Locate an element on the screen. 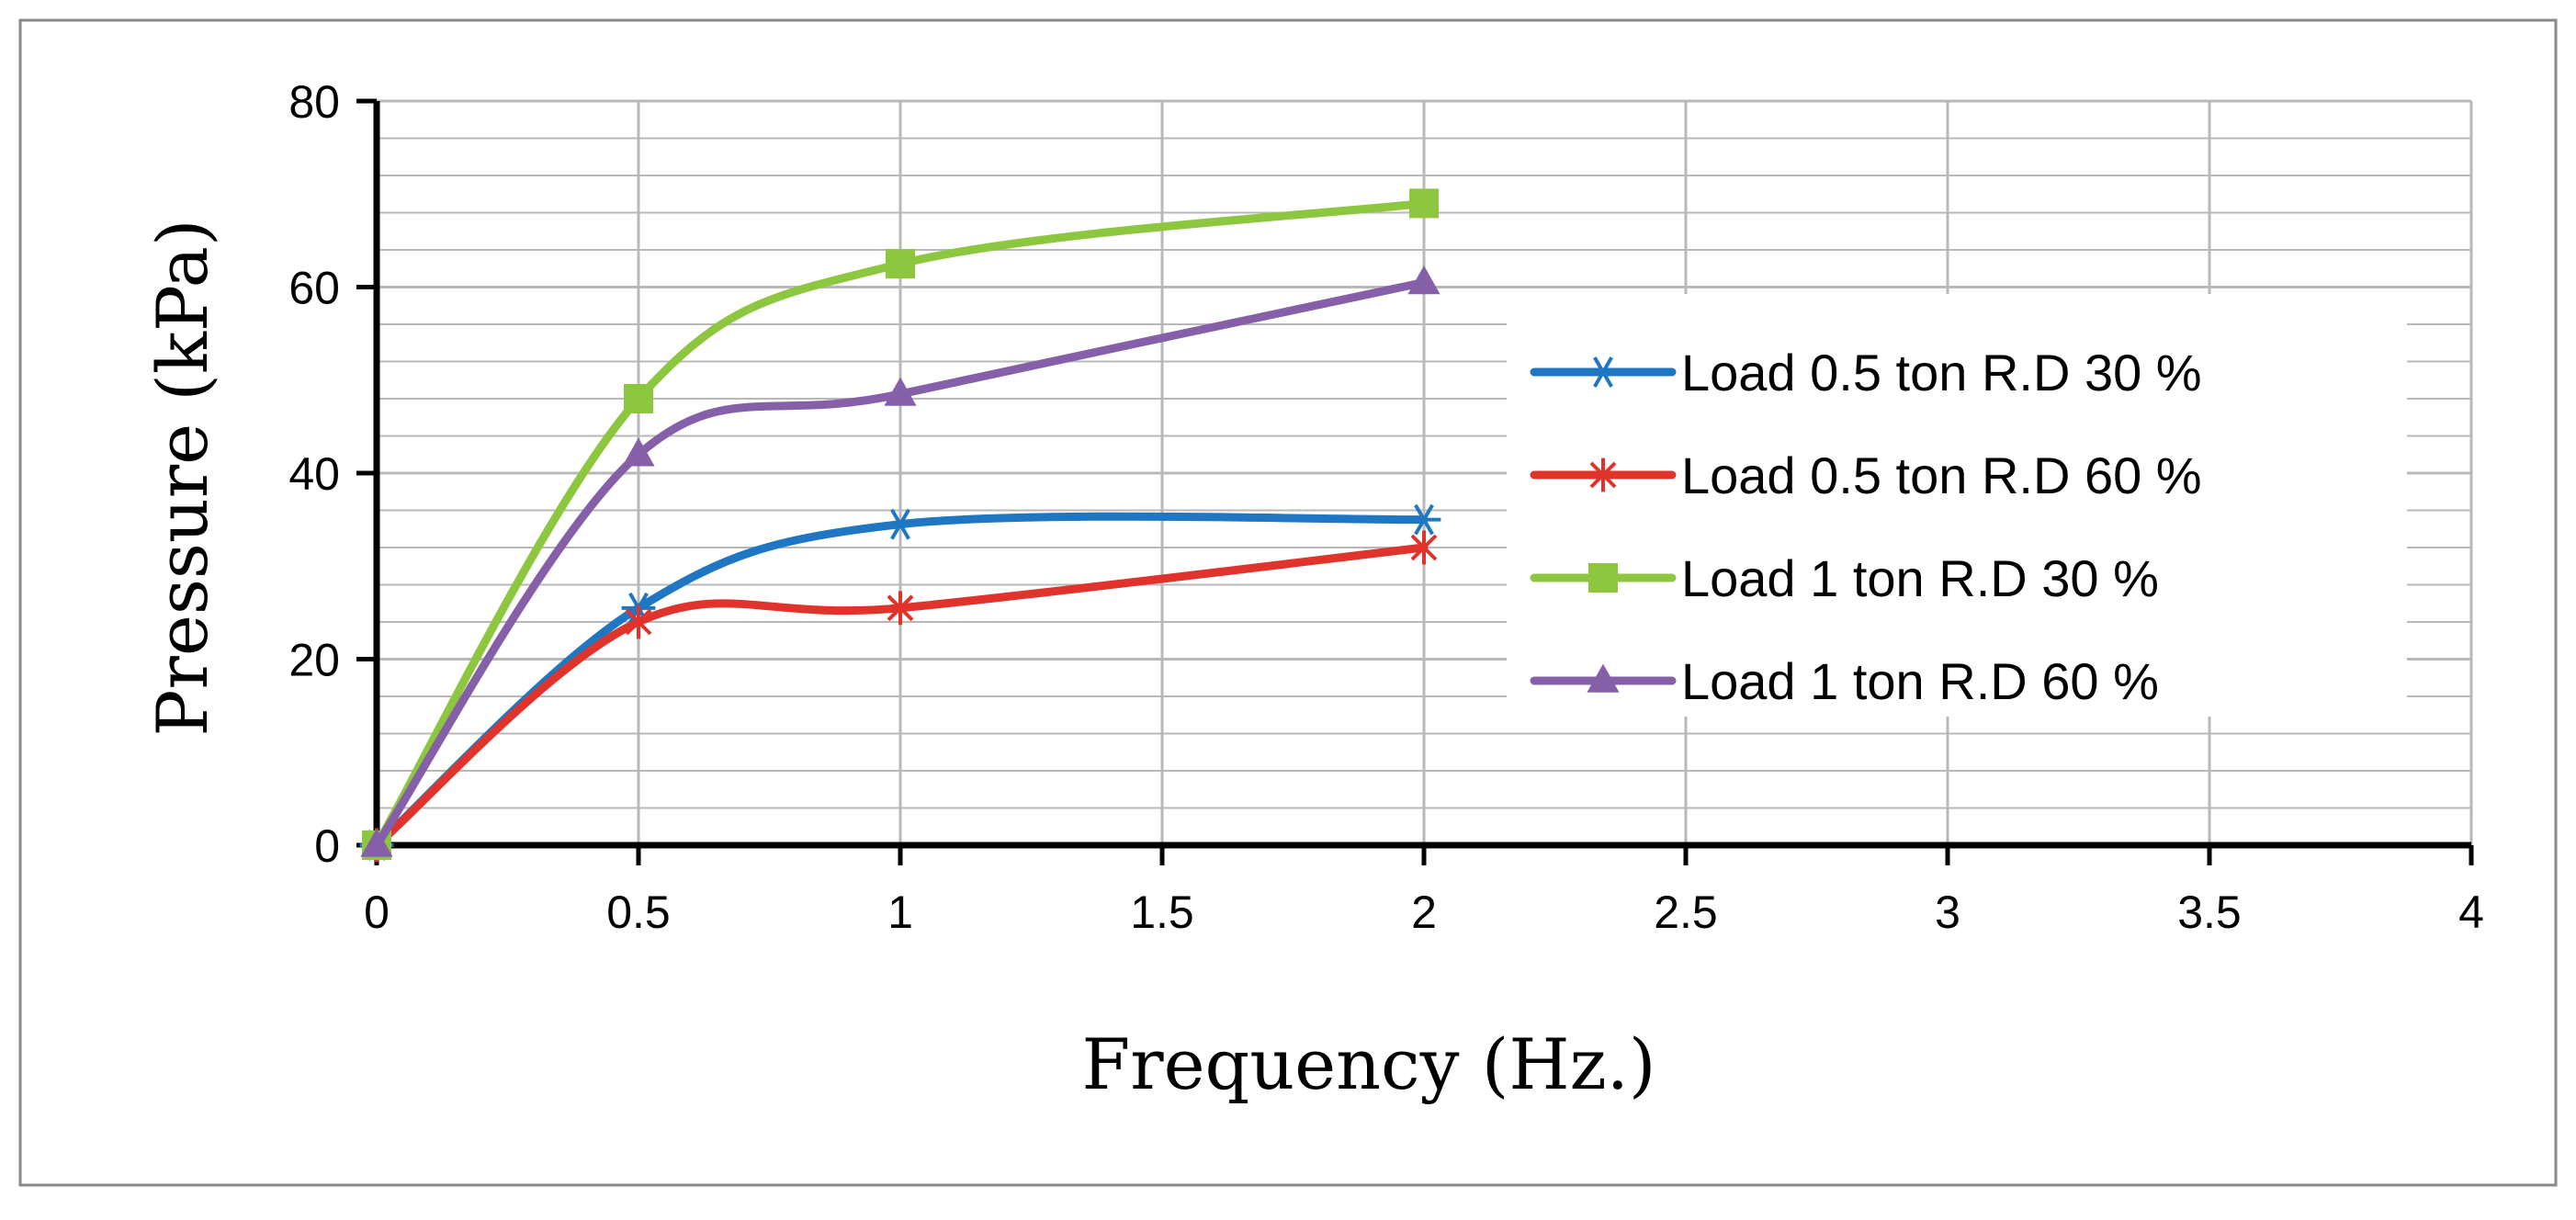 The image size is (2576, 1220). x-tick-label: 3.5 is located at coordinates (2209, 912).